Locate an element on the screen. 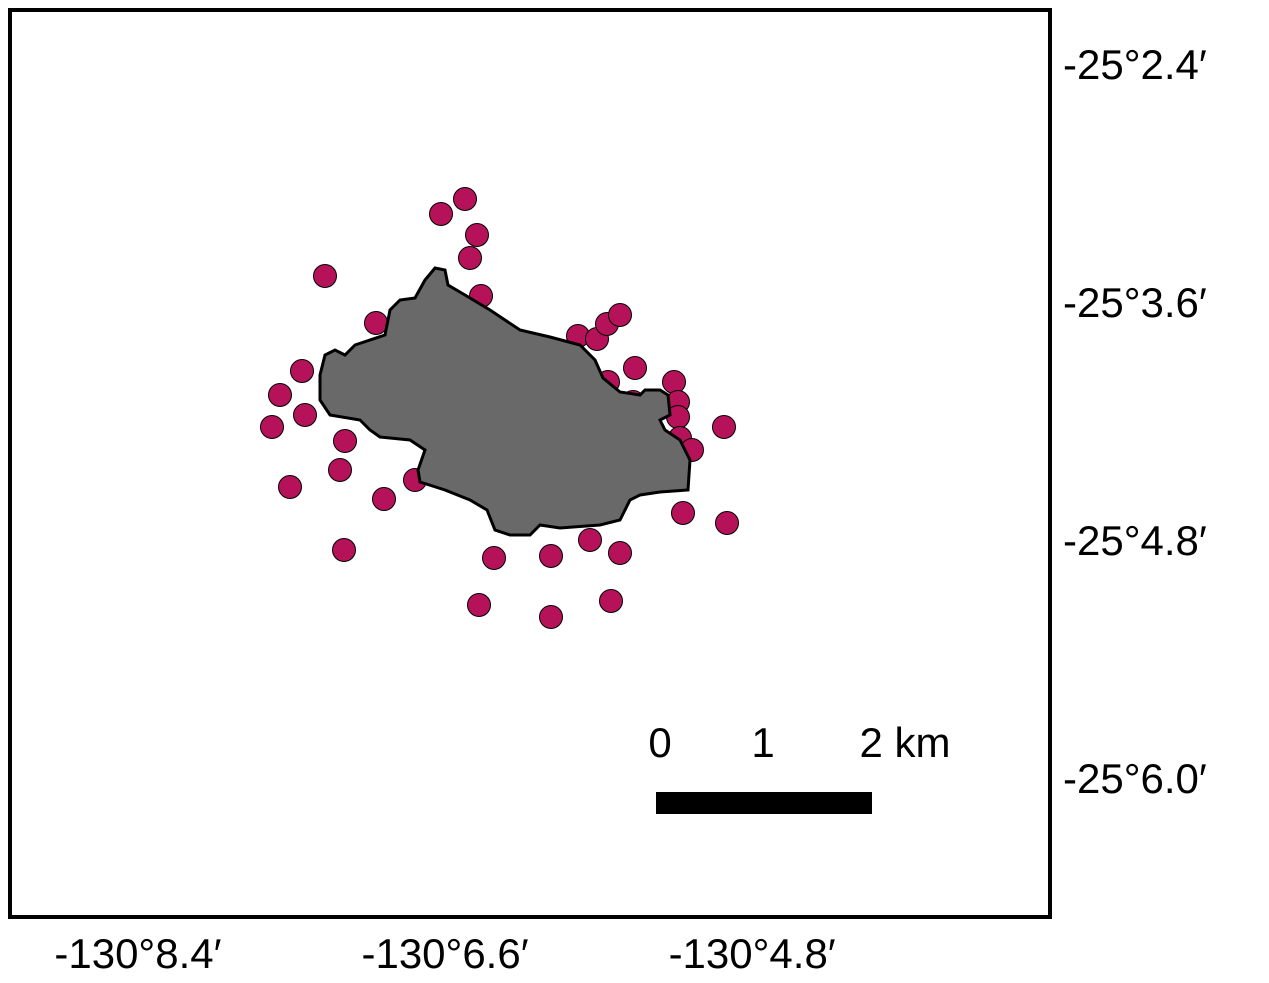  scale-label: 1 is located at coordinates (762, 742).